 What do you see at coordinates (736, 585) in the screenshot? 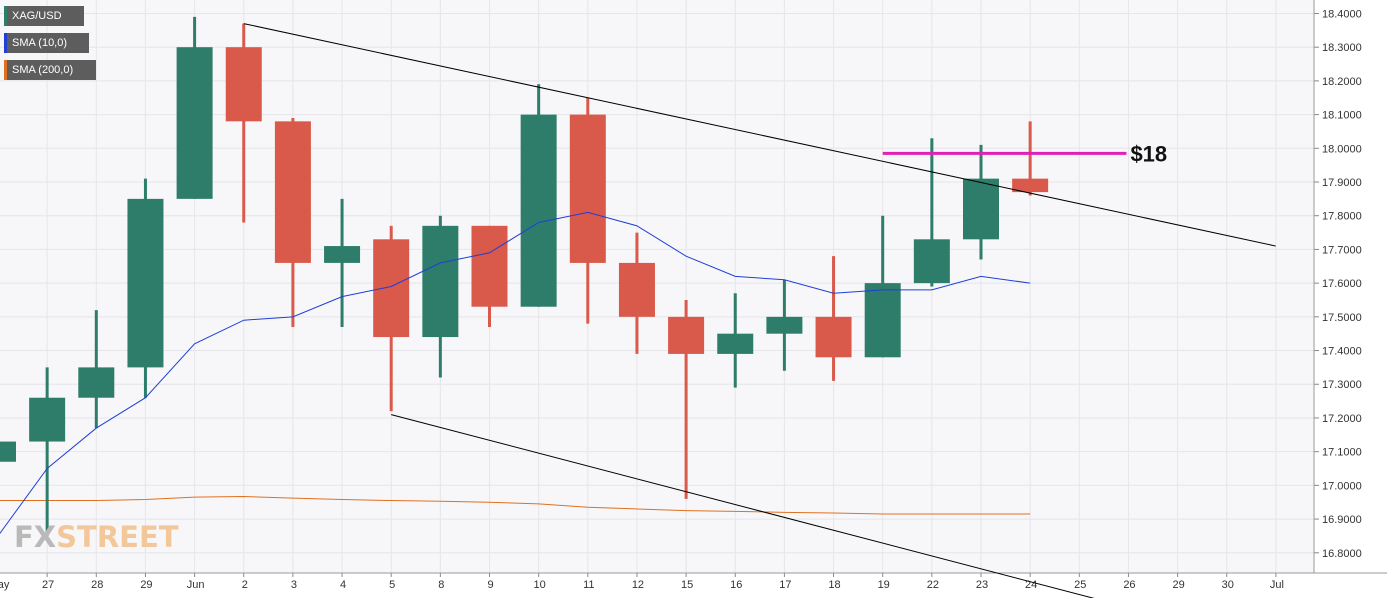
I see `x-tick-label: 16` at bounding box center [736, 585].